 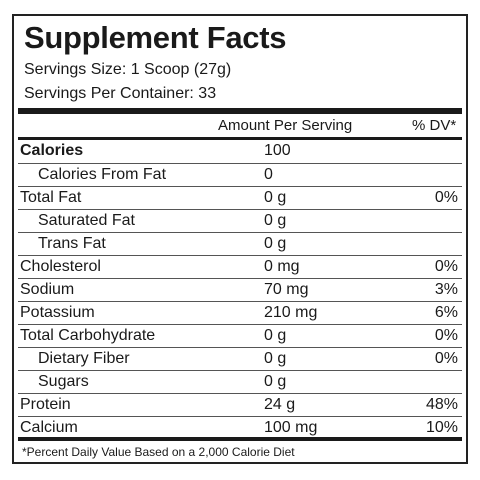 I want to click on nutrient-dv: 10%, so click(x=441, y=427).